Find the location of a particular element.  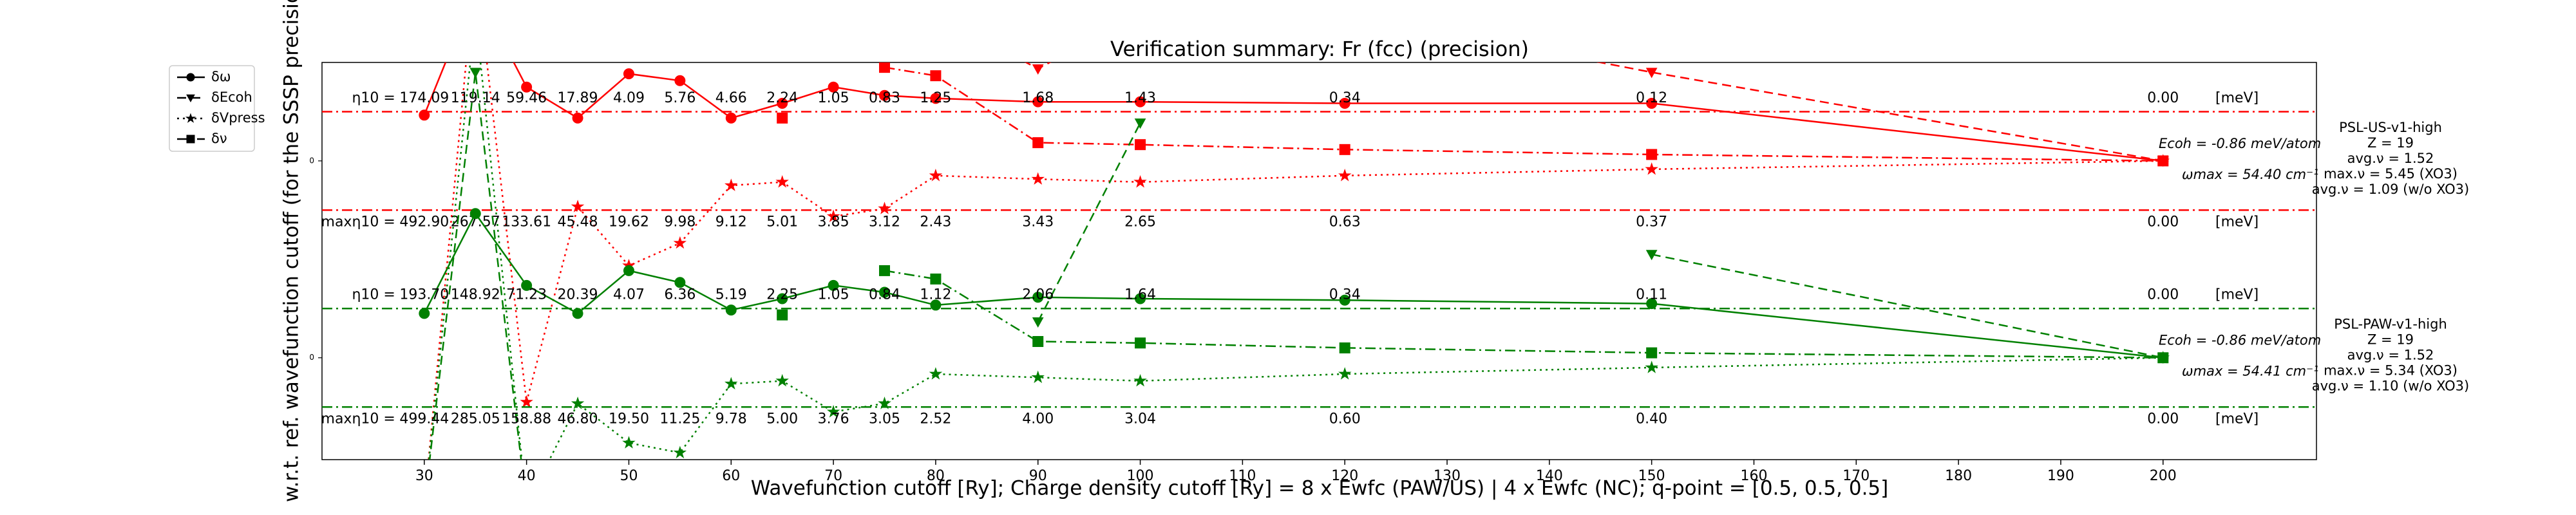

max-eta-label: maxη10 = is located at coordinates (358, 222).